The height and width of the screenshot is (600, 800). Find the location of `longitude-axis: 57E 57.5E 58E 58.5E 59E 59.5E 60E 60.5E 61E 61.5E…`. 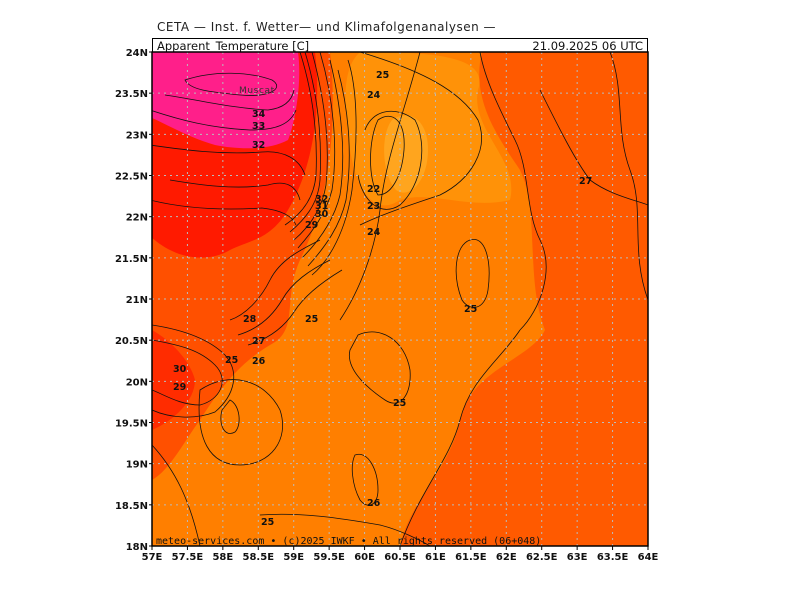

longitude-axis: 57E 57.5E 58E 58.5E 59E 59.5E 60E 60.5E 61E 61.5E… is located at coordinates (400, 554).